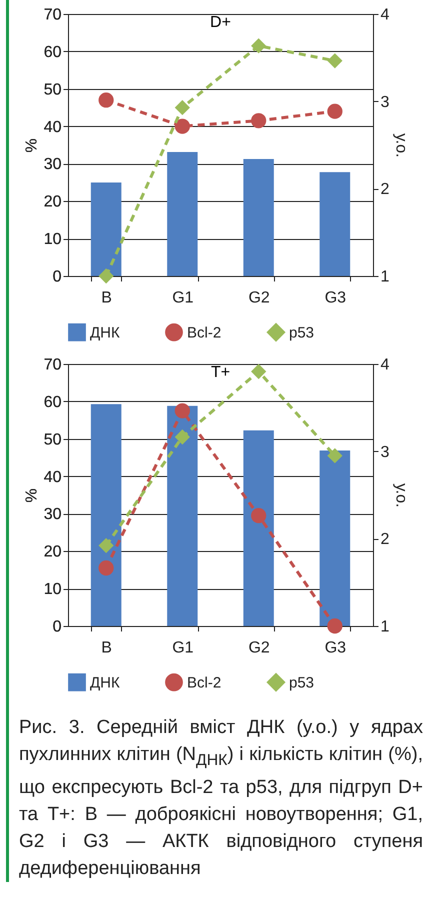  I want to click on chart-title: T+, so click(220, 372).